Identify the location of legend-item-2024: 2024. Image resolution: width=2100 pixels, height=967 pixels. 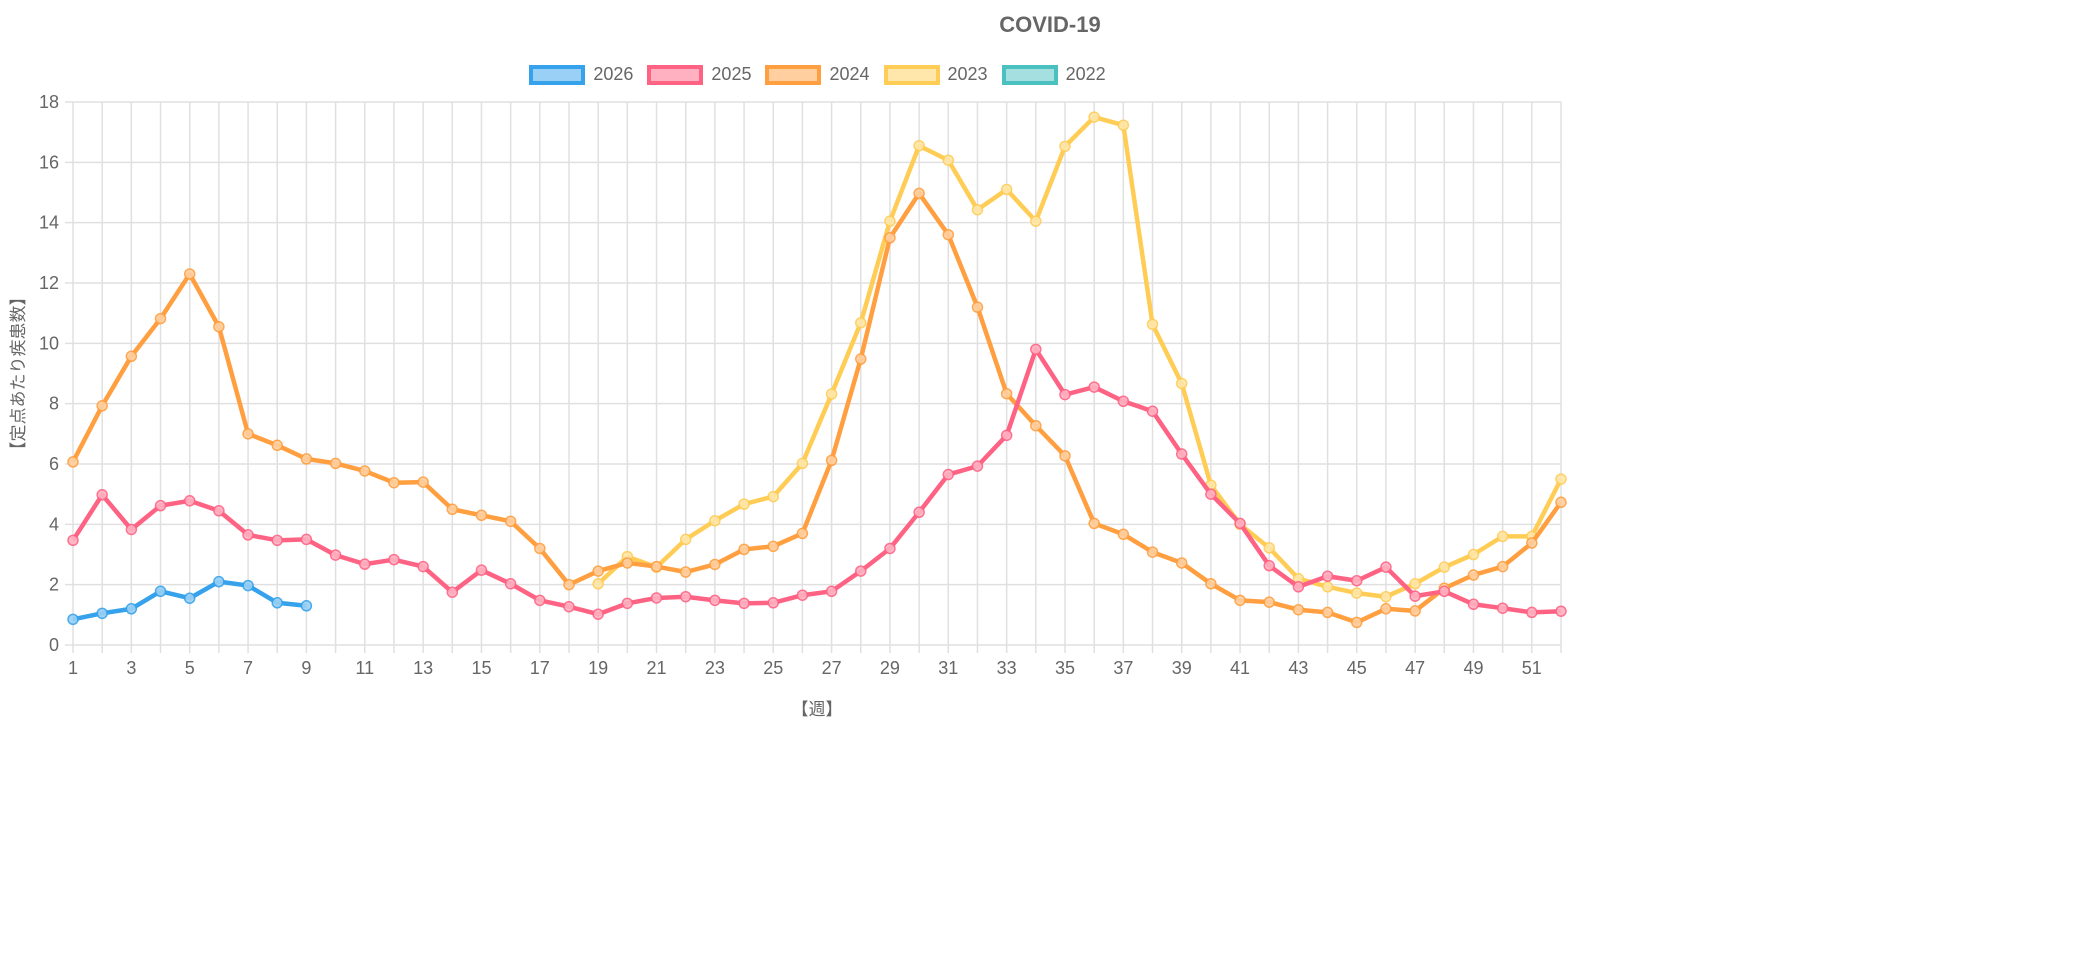
(817, 74).